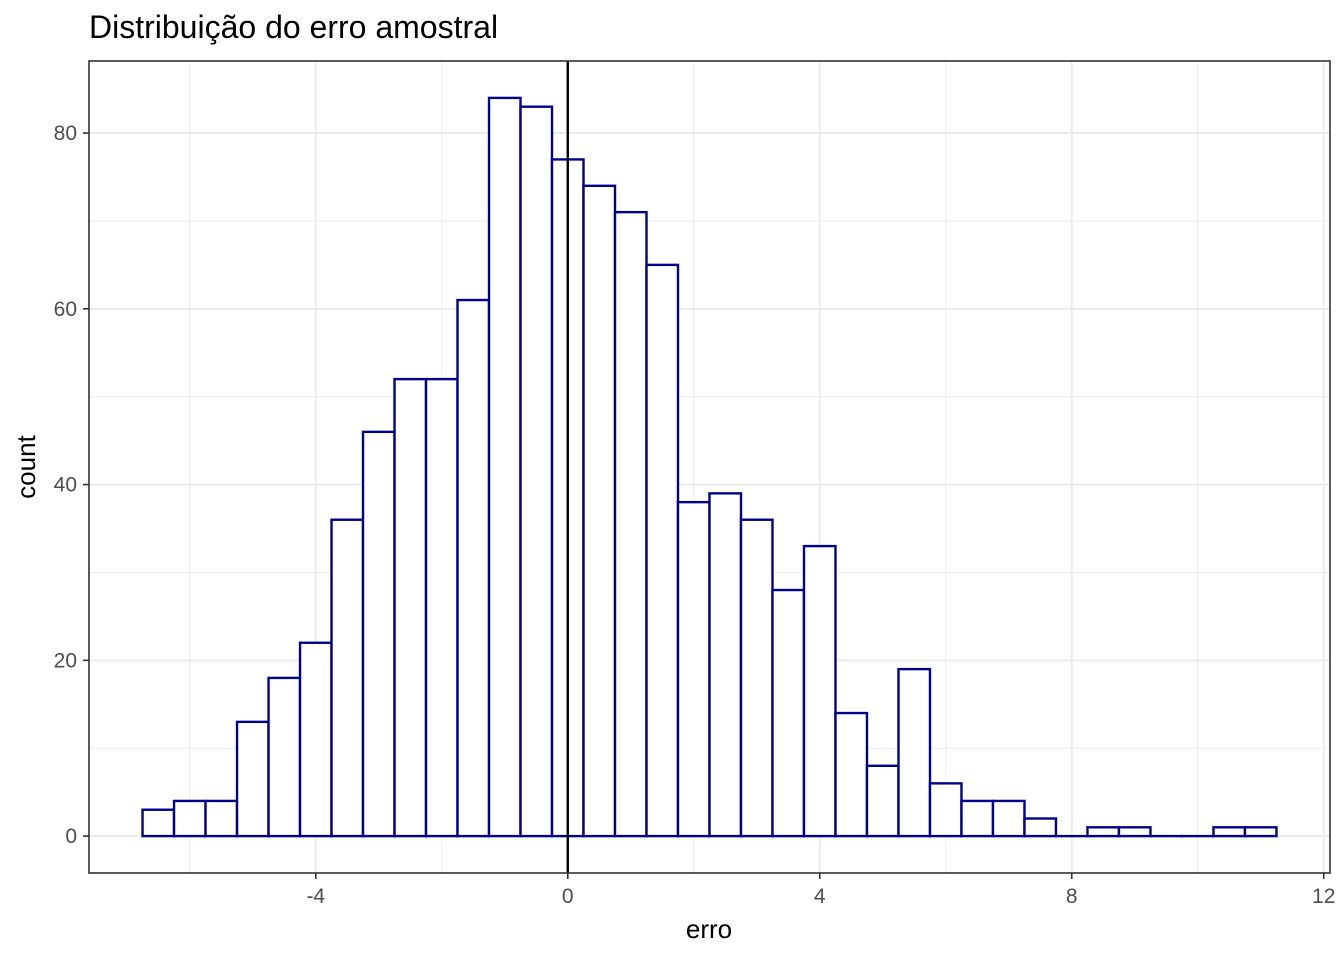 The width and height of the screenshot is (1344, 960). Describe the element at coordinates (315, 896) in the screenshot. I see `x-tick-label: -4` at that location.